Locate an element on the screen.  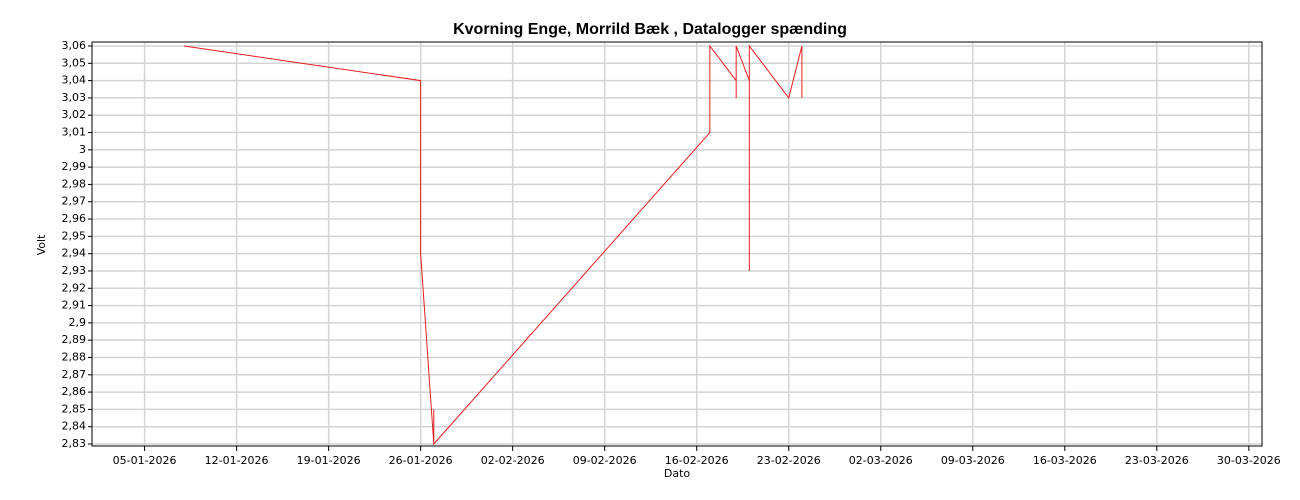
x-tick-label: 09-03-2026 is located at coordinates (973, 460).